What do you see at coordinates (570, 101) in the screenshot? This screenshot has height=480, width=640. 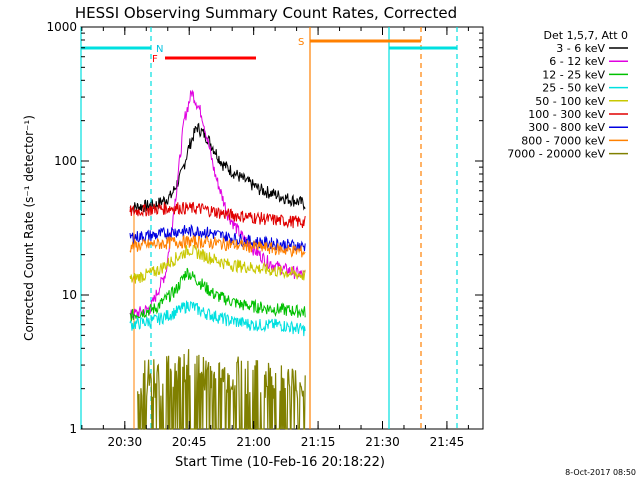 I see `legend-label: 50 - 100 keV` at bounding box center [570, 101].